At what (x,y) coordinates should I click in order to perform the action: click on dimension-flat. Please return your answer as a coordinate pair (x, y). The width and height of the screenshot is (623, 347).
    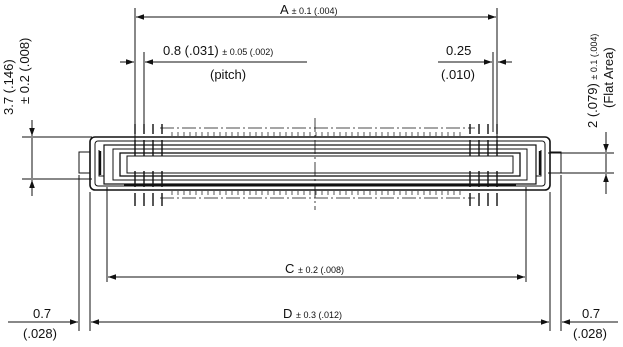
    Looking at the image, I should click on (581, 163).